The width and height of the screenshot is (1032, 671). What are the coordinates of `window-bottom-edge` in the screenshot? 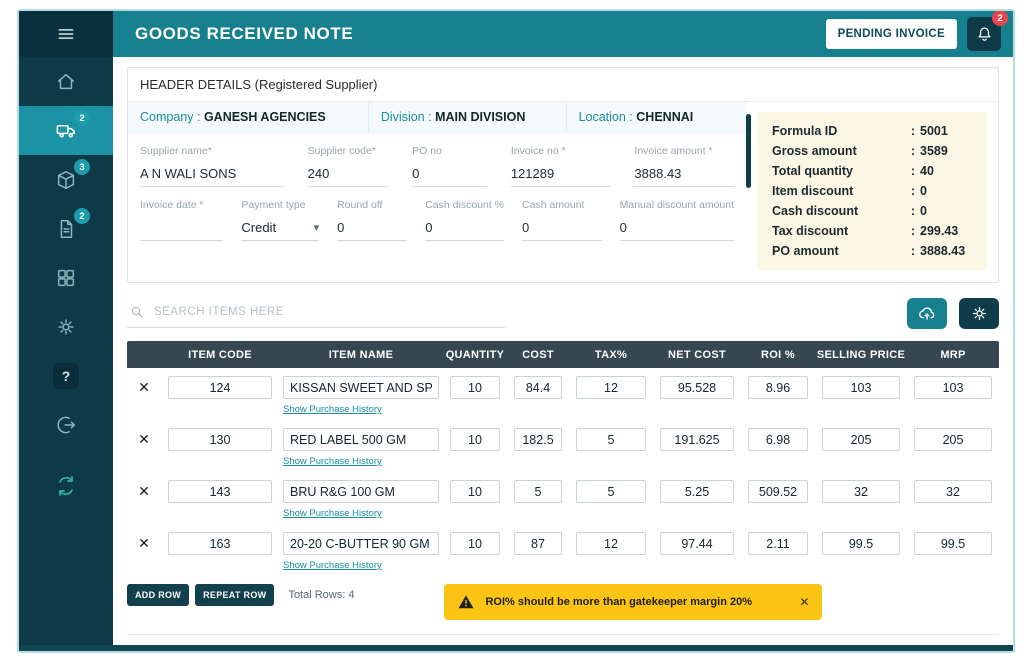 It's located at (516, 648).